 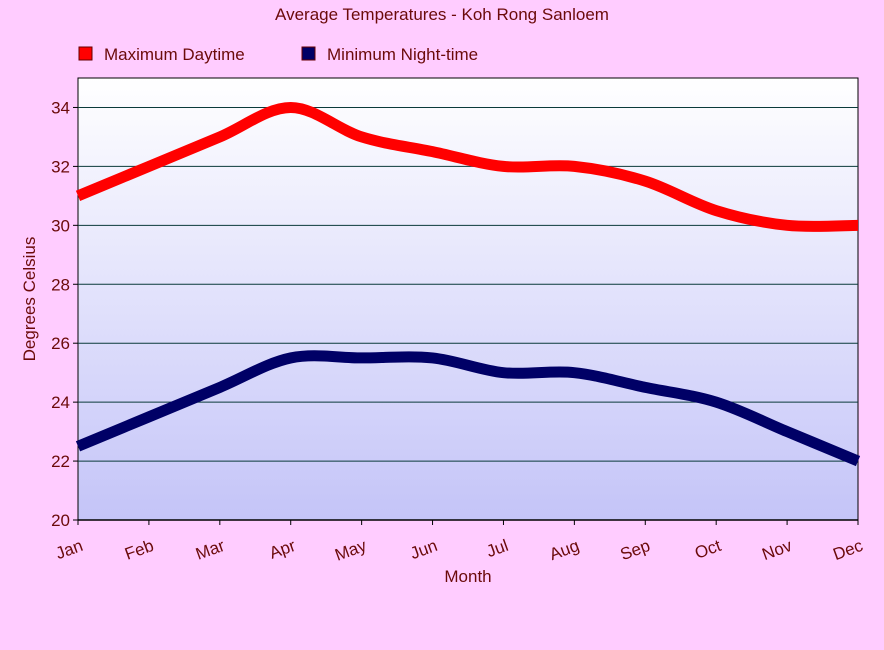 I want to click on x-tick-label: Jul, so click(x=497, y=548).